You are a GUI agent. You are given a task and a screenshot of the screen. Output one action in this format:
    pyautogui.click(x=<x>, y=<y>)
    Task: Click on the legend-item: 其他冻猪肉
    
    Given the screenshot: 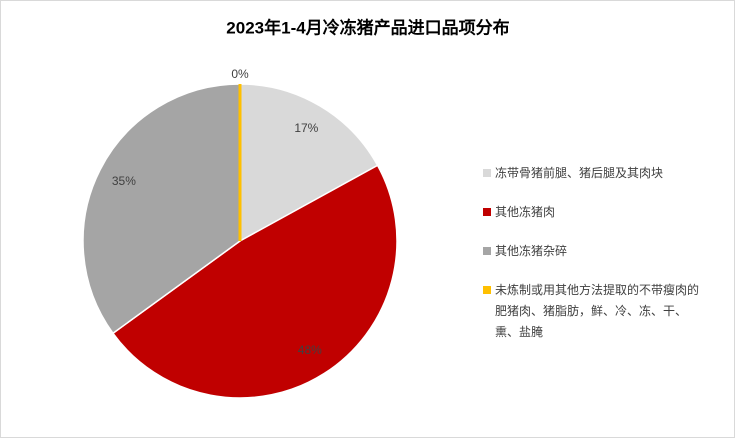 What is the action you would take?
    pyautogui.click(x=595, y=212)
    